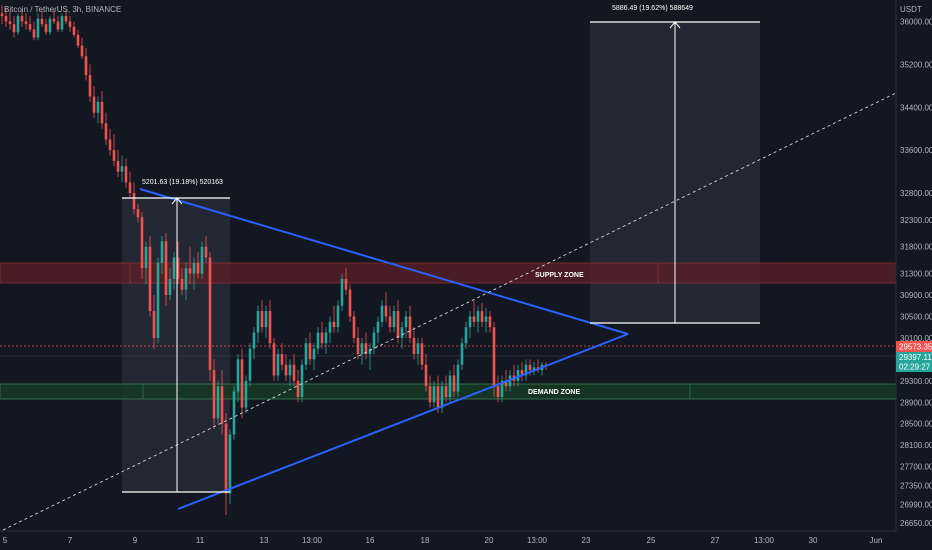  Describe the element at coordinates (384, 261) in the screenshot. I see `upper-trendline` at that location.